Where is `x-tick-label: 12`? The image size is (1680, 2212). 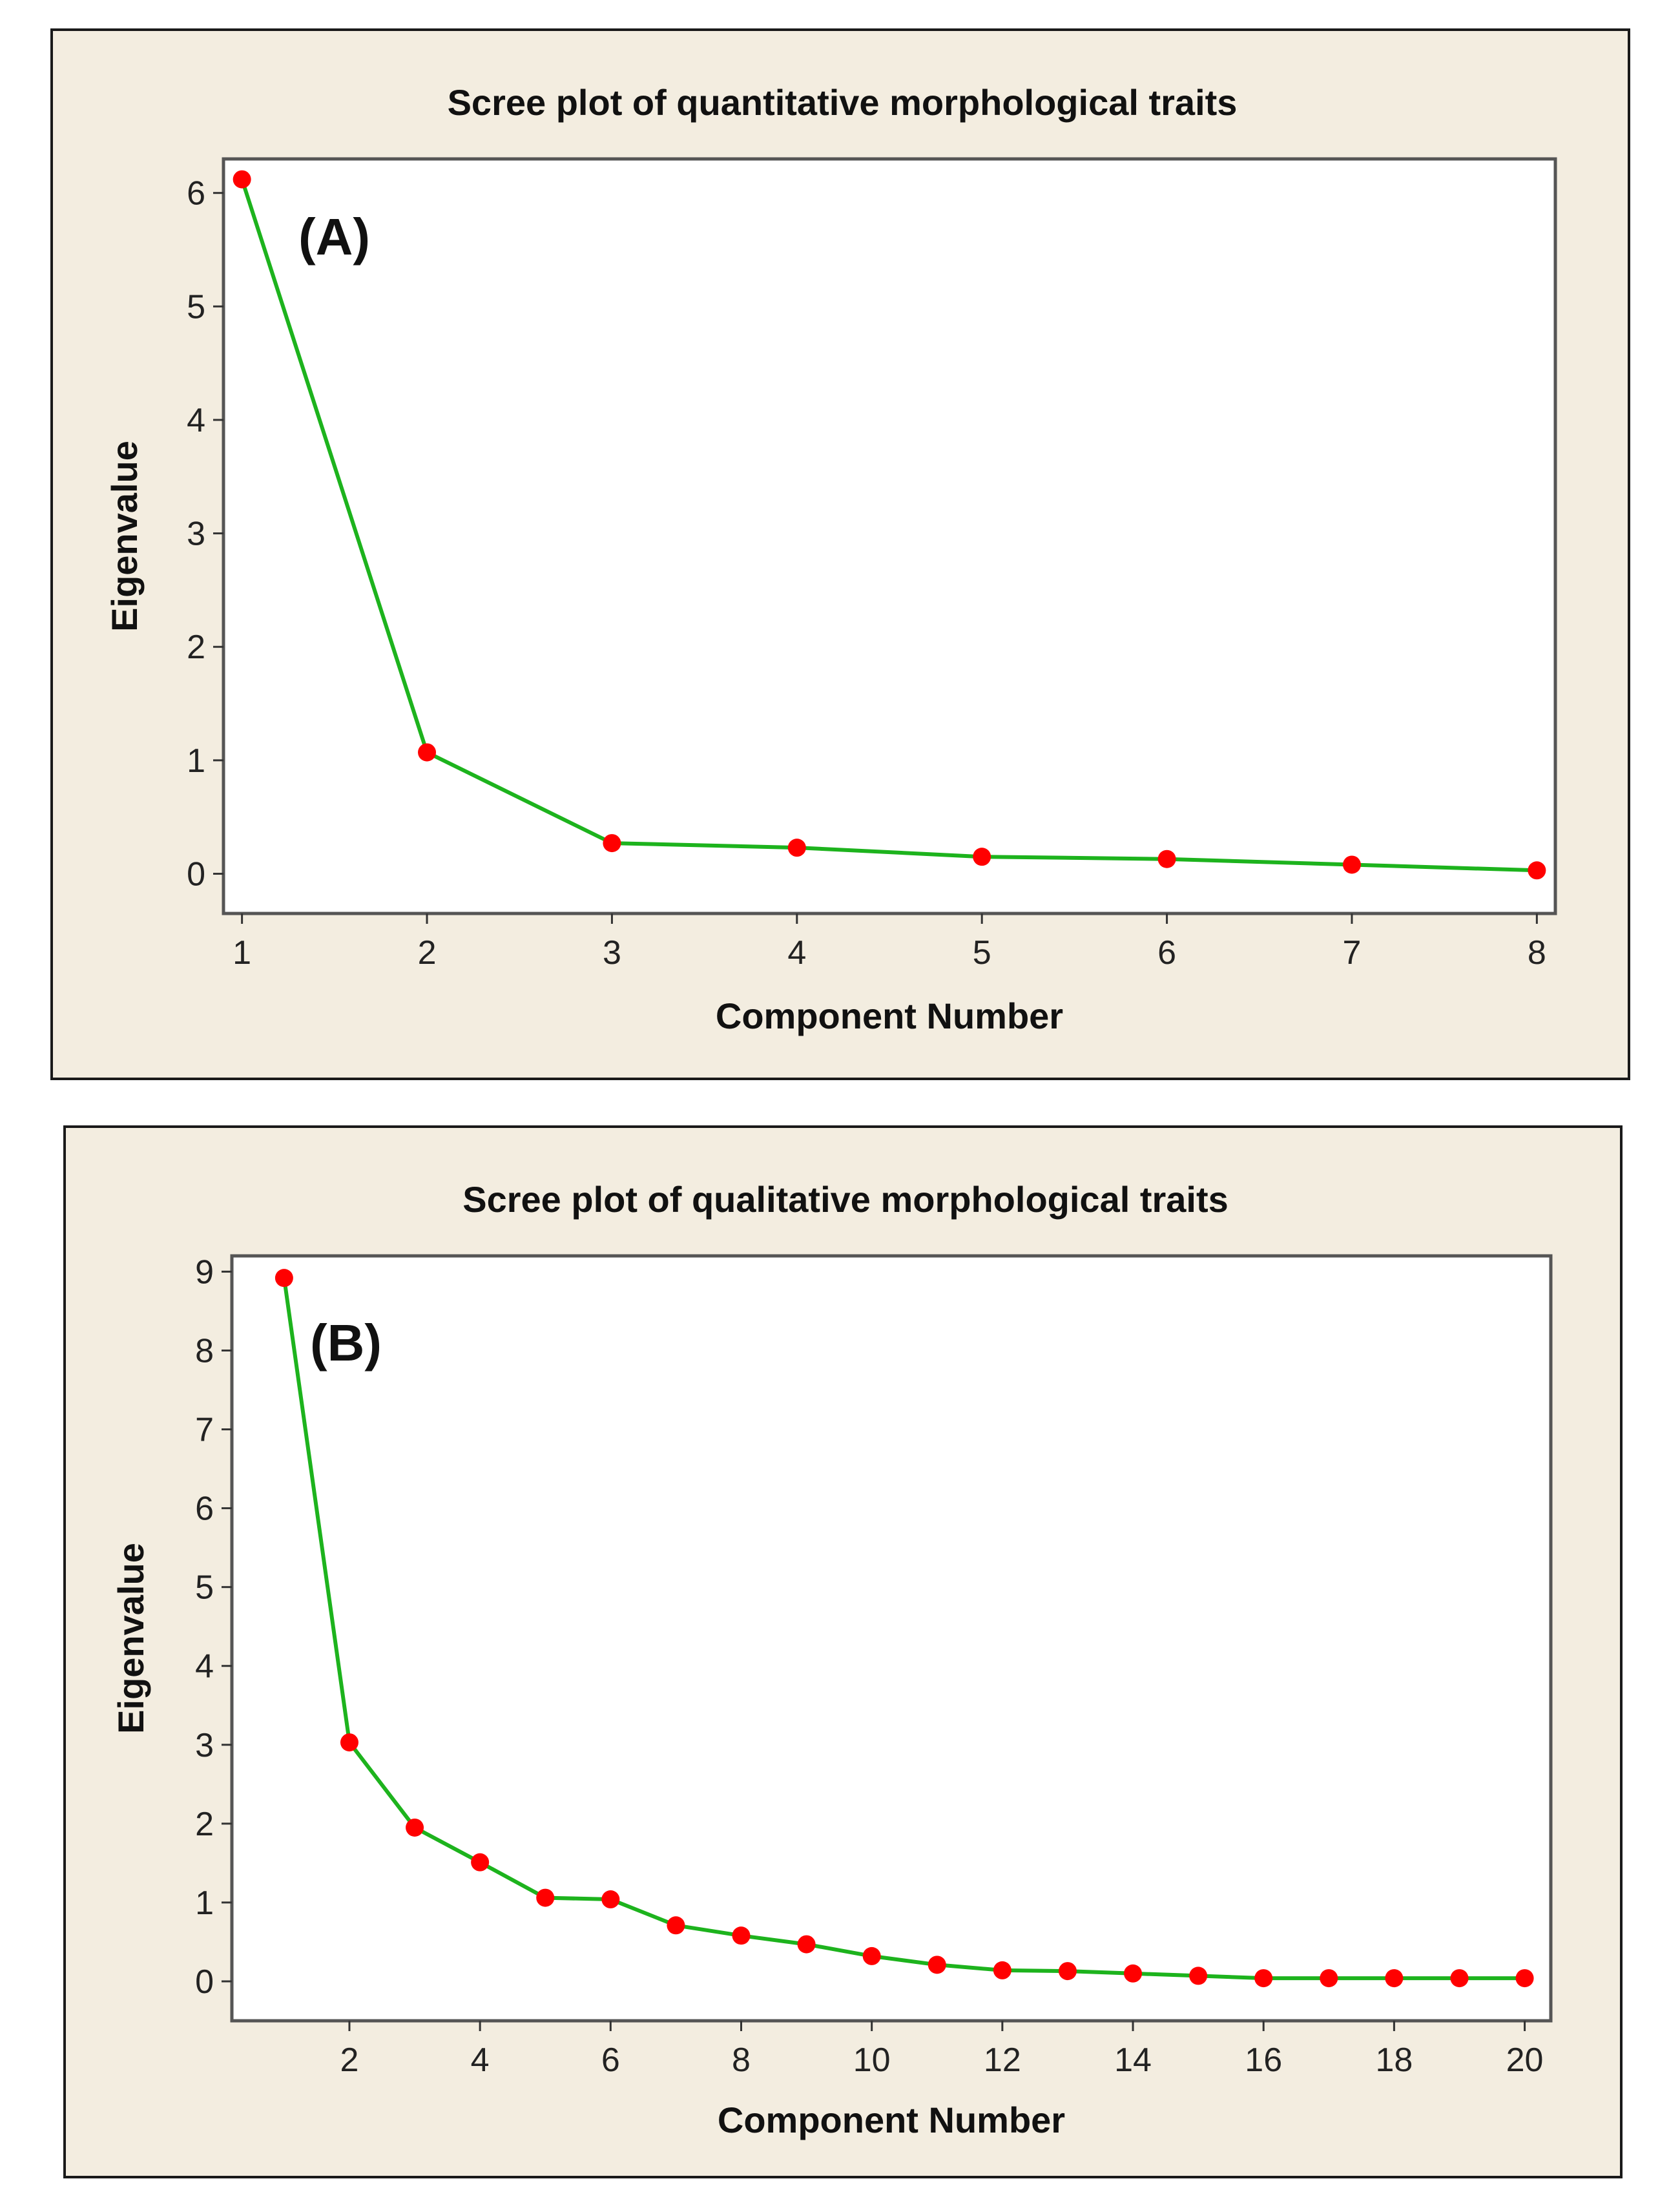 x-tick-label: 12 is located at coordinates (1002, 2060).